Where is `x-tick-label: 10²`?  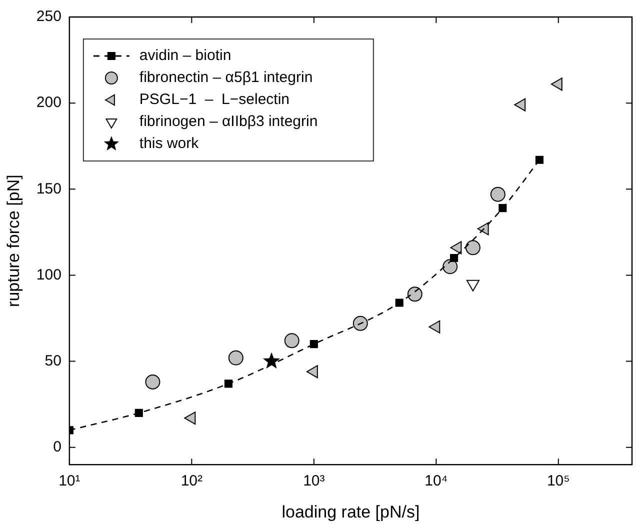 x-tick-label: 10² is located at coordinates (191, 481).